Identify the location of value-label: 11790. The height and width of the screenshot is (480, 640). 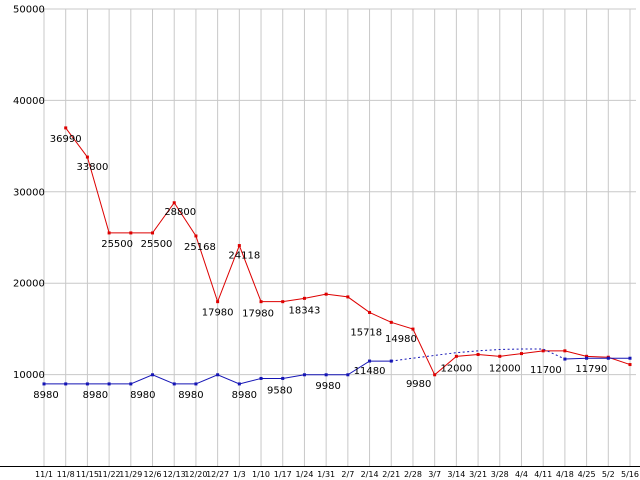
(591, 369).